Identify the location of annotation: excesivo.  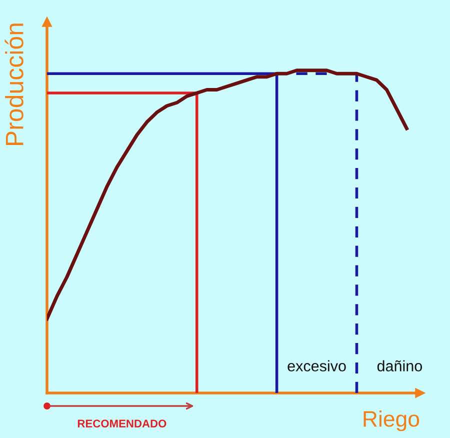
(317, 366).